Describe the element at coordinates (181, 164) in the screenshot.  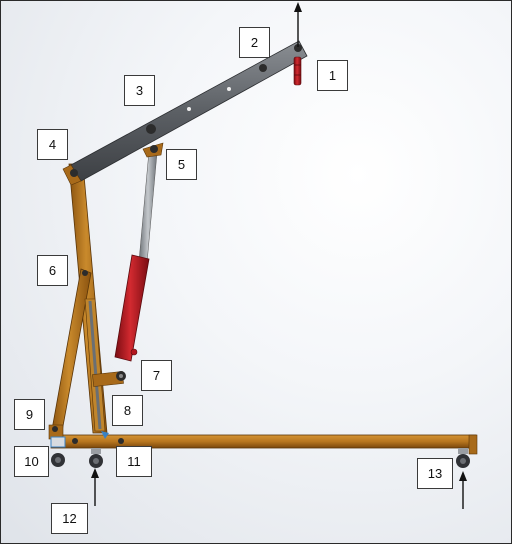
I see `callout-5: 5` at that location.